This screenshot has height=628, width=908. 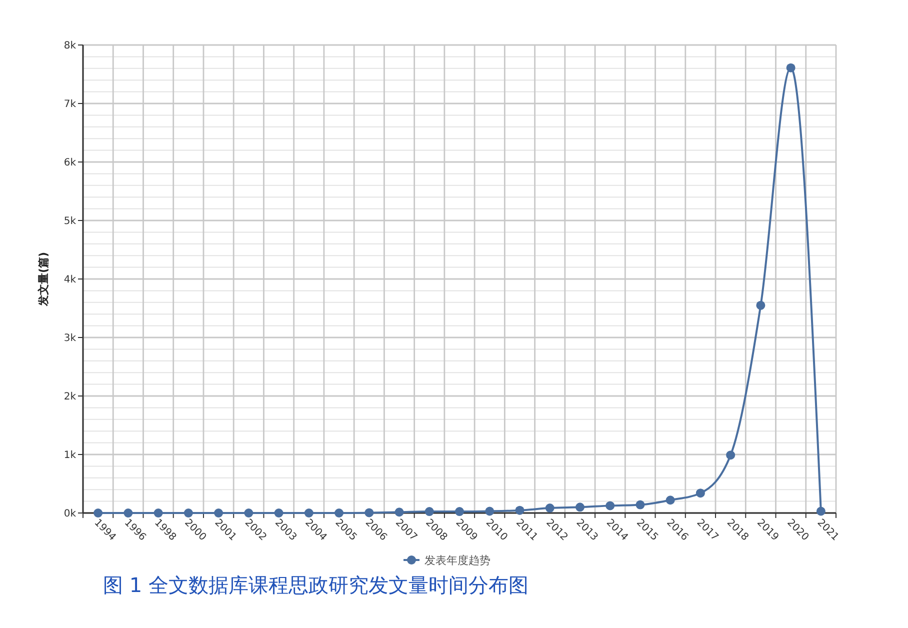 What do you see at coordinates (70, 338) in the screenshot?
I see `y-tick-label: 3k` at bounding box center [70, 338].